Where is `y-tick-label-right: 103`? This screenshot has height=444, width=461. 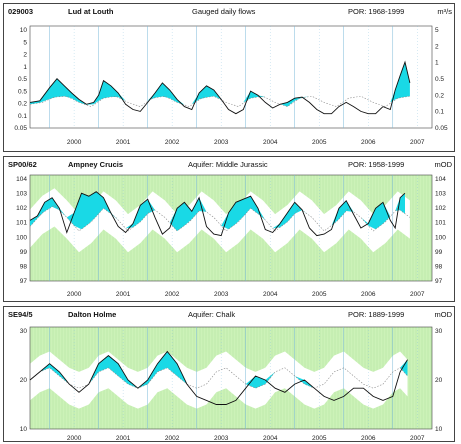
y-tick-label-right: 103 is located at coordinates (440, 194).